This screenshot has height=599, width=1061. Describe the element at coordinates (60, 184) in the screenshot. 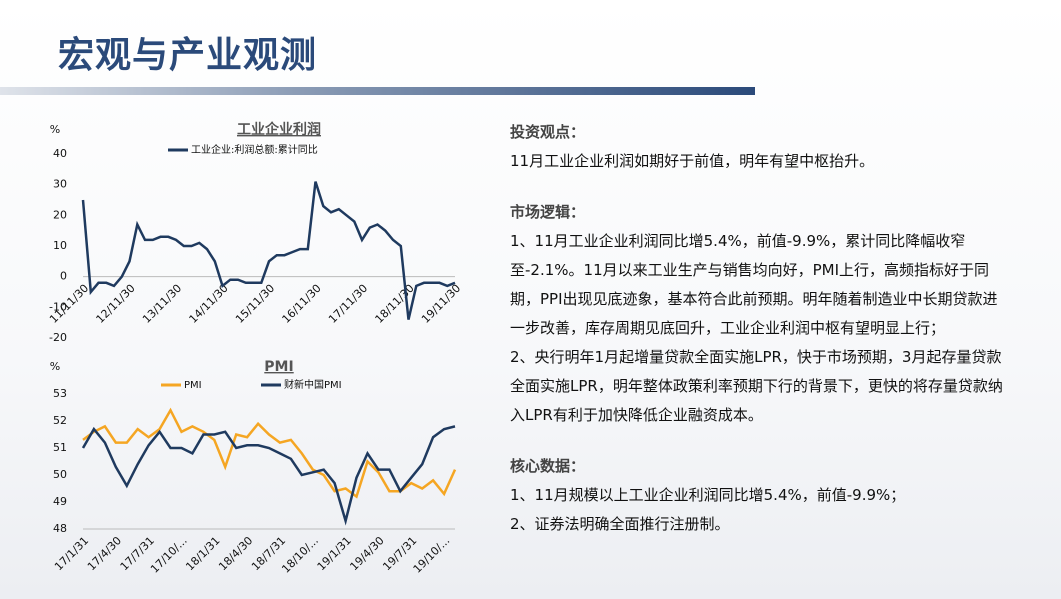

I see `y-tick-label: 30` at that location.